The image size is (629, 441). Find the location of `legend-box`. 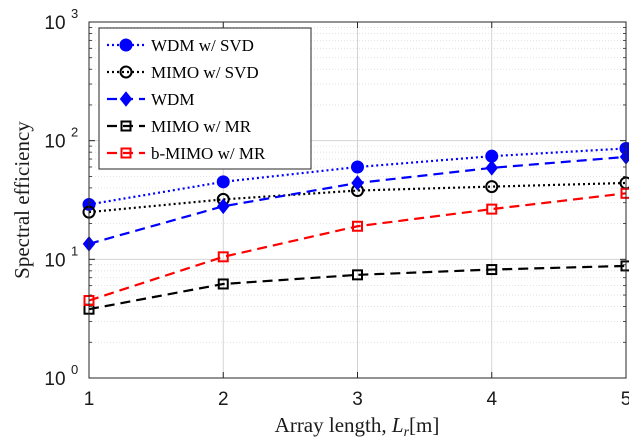

legend-box is located at coordinates (205, 98).